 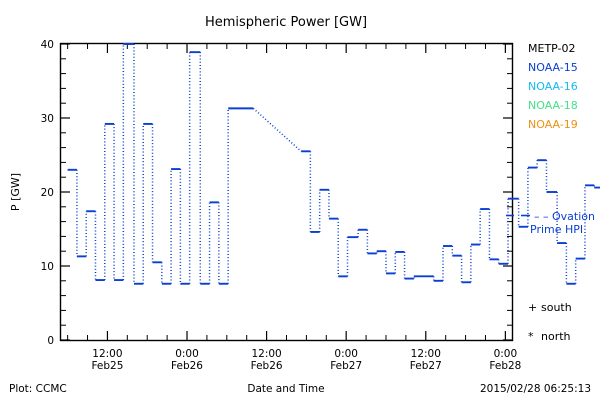 I want to click on x-tick-label-date: Feb28, so click(x=505, y=366).